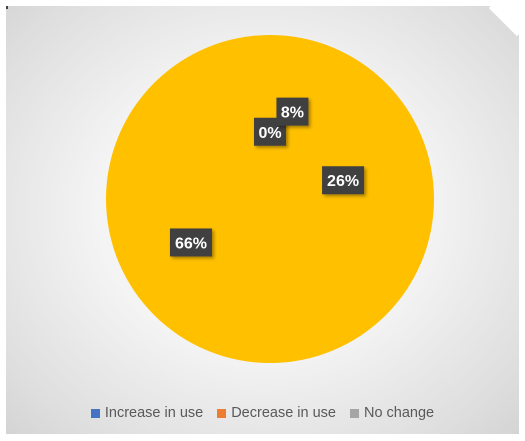 This screenshot has height=441, width=525. I want to click on legend-item-increase: Increase in use, so click(147, 413).